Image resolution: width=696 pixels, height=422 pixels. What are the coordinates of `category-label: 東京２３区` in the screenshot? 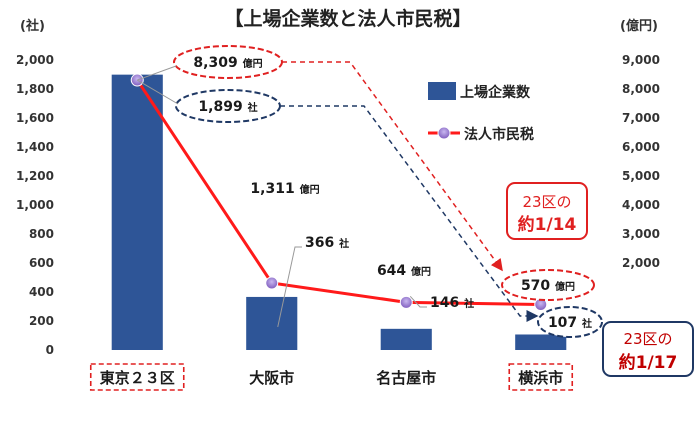 It's located at (137, 378).